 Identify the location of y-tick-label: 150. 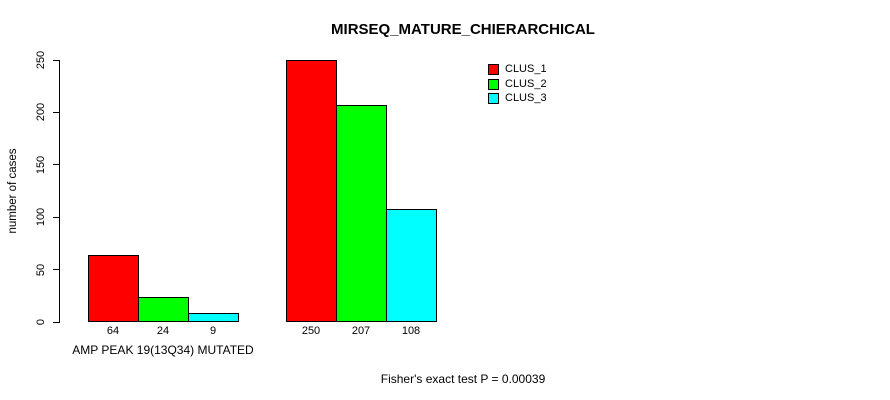
(41, 164).